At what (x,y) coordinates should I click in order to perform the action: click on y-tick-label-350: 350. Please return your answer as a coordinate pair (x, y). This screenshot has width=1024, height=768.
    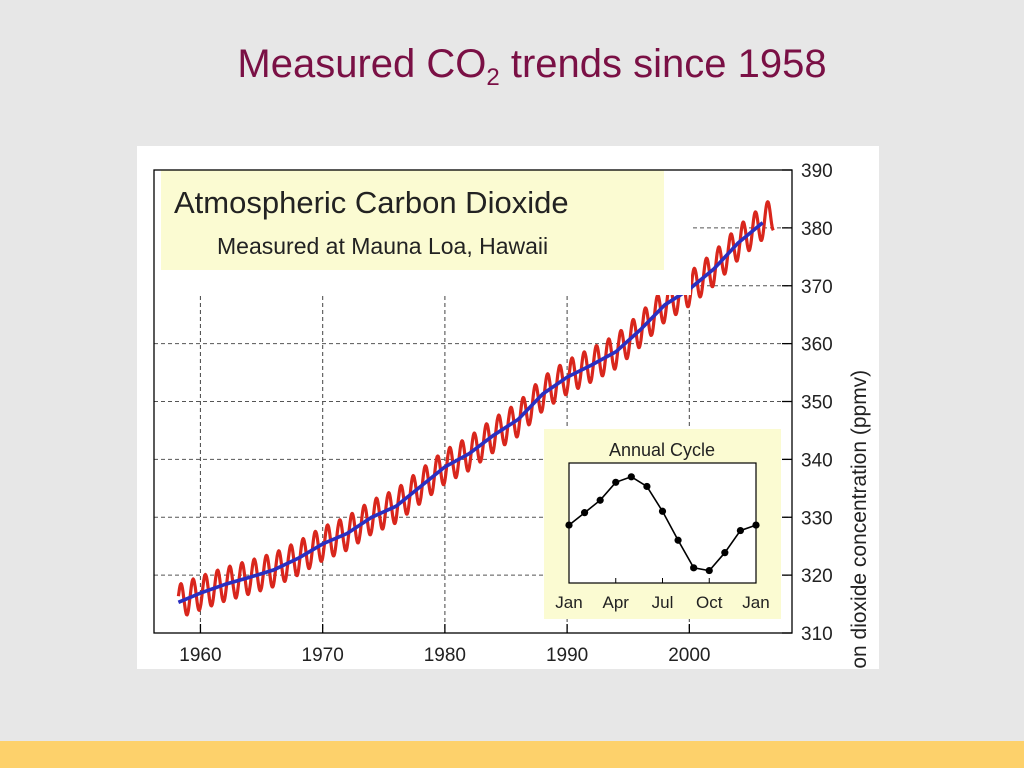
    Looking at the image, I should click on (817, 403).